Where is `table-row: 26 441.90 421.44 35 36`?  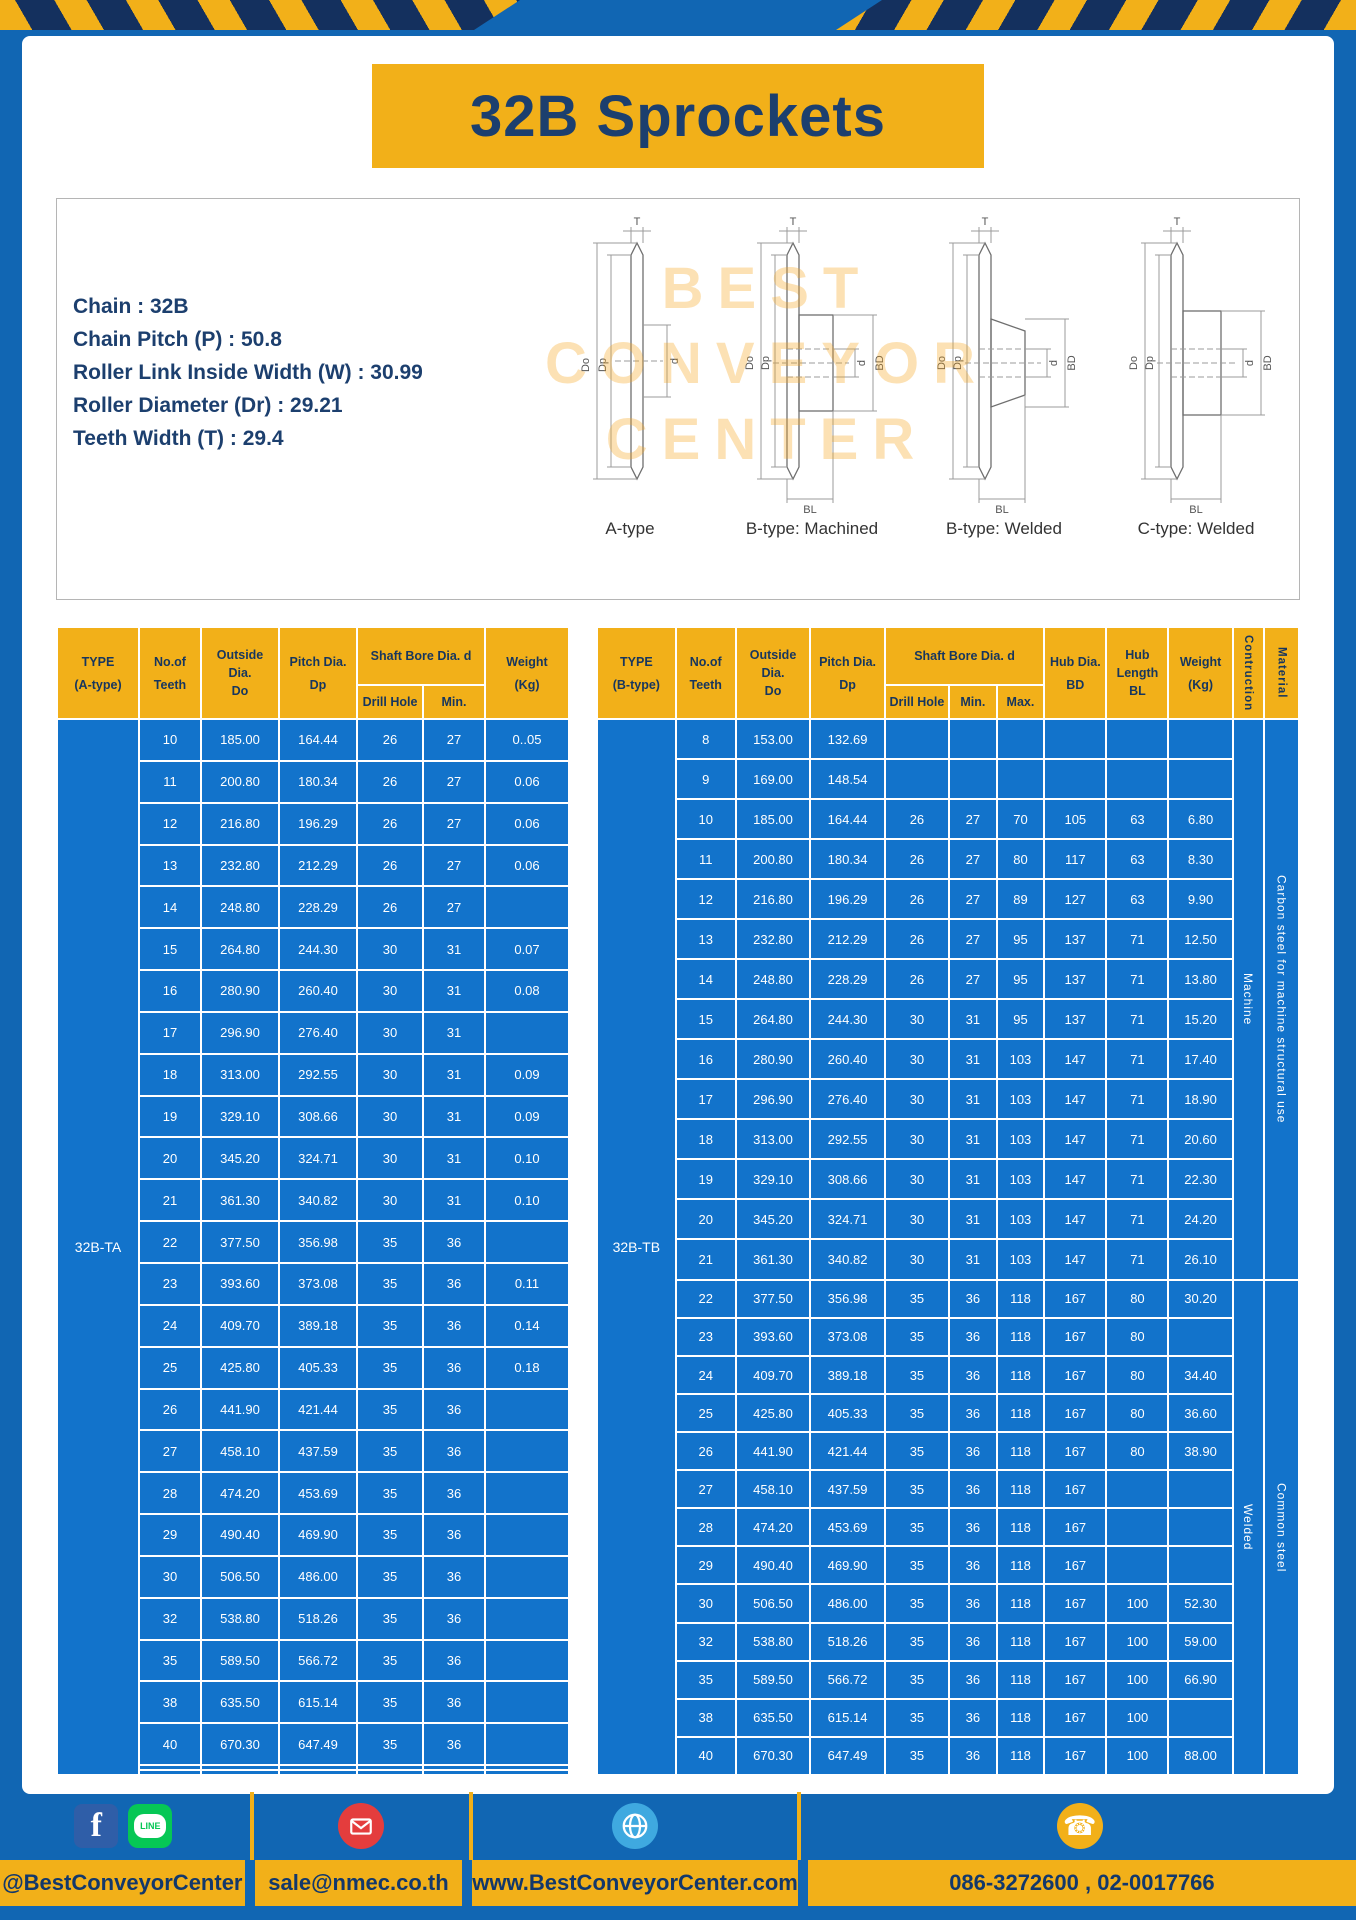
table-row: 26 441.90 421.44 35 36 is located at coordinates (313, 1409).